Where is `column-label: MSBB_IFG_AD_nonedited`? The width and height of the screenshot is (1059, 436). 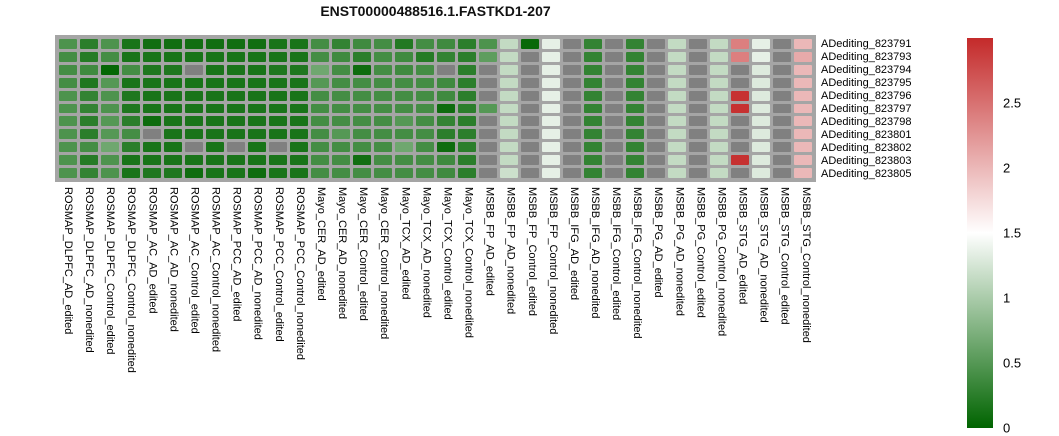
column-label: MSBB_IFG_AD_nonedited is located at coordinates (595, 253).